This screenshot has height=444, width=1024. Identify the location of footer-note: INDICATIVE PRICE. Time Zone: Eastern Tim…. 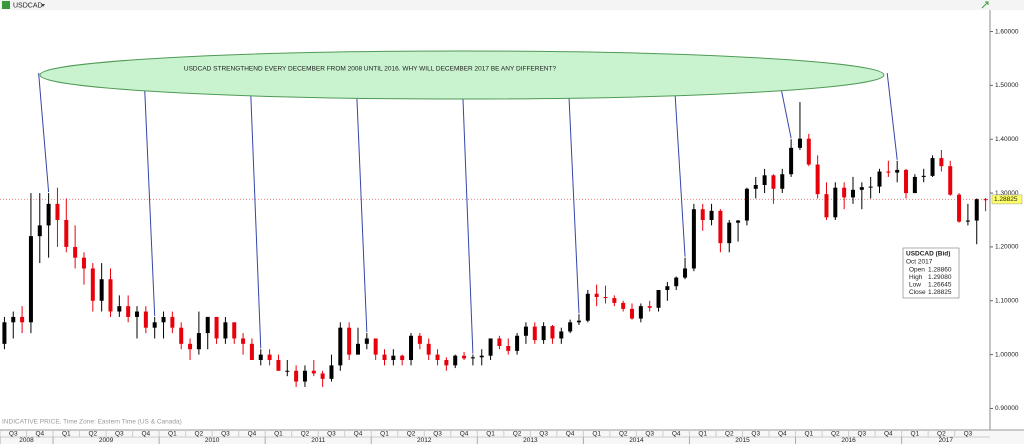
(92, 422).